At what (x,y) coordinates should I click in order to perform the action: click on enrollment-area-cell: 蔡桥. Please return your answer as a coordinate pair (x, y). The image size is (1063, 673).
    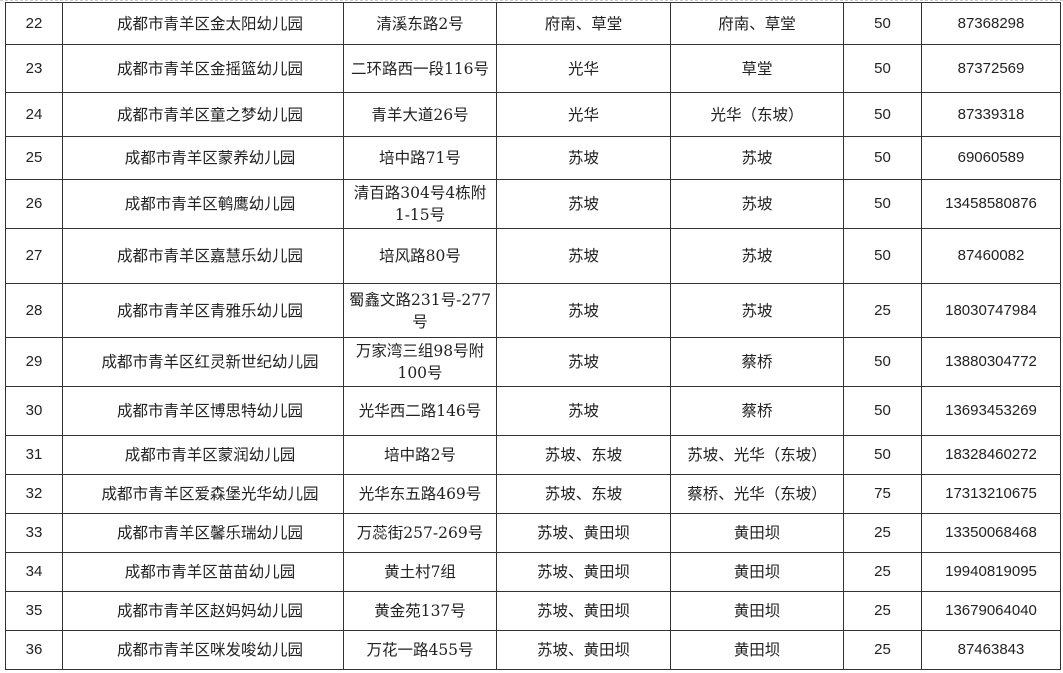
    Looking at the image, I should click on (757, 362).